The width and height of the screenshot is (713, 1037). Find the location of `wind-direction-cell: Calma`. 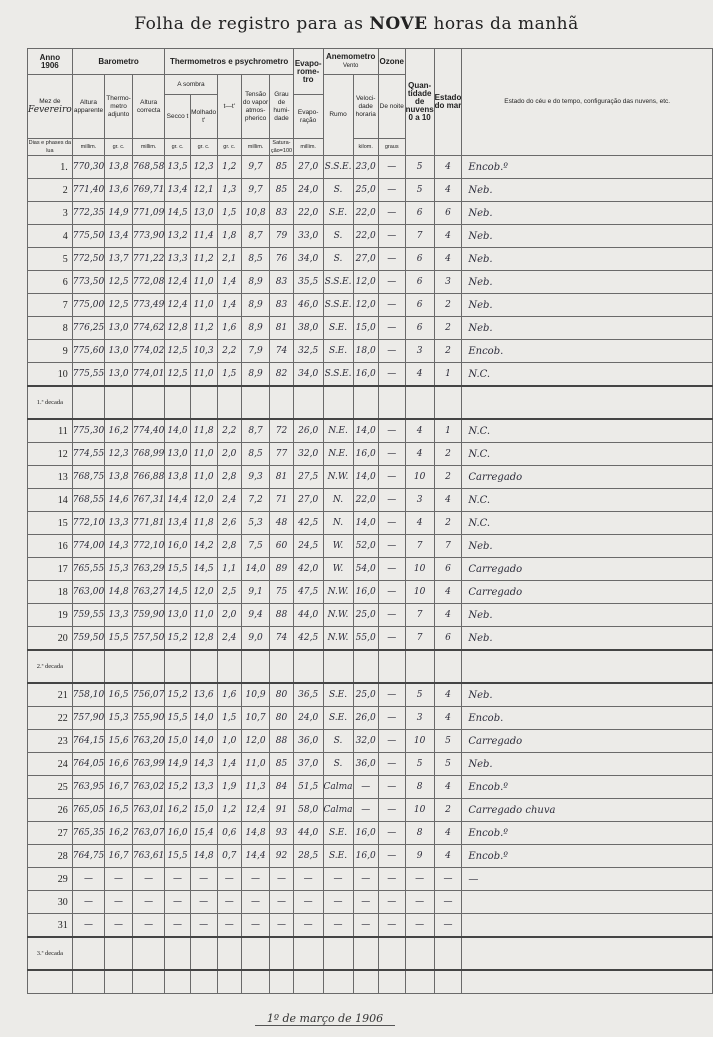

wind-direction-cell: Calma is located at coordinates (338, 810).